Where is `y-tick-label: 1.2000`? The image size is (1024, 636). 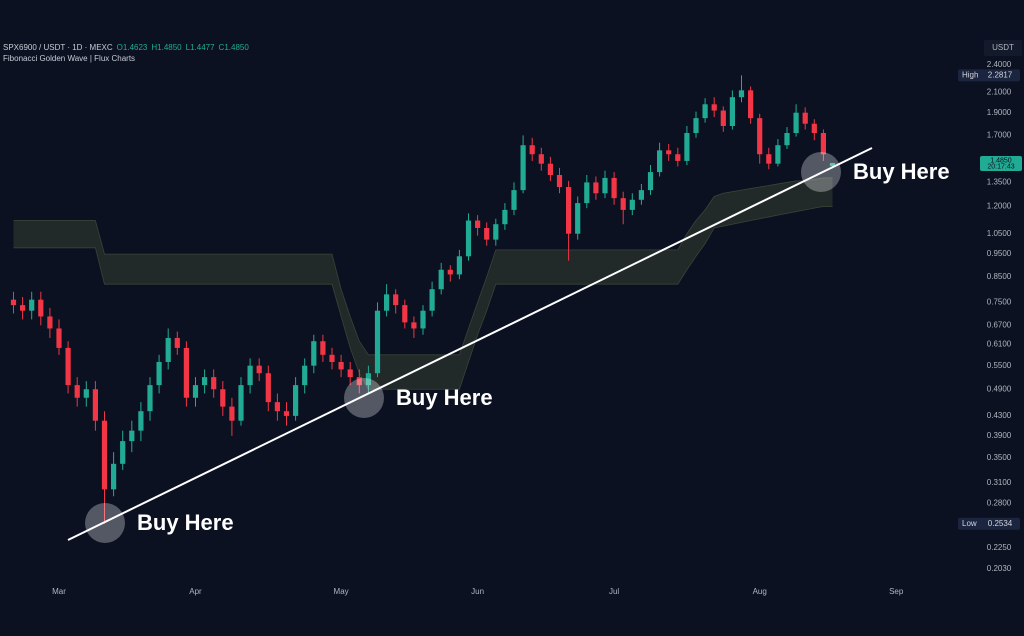
y-tick-label: 1.2000 is located at coordinates (999, 206).